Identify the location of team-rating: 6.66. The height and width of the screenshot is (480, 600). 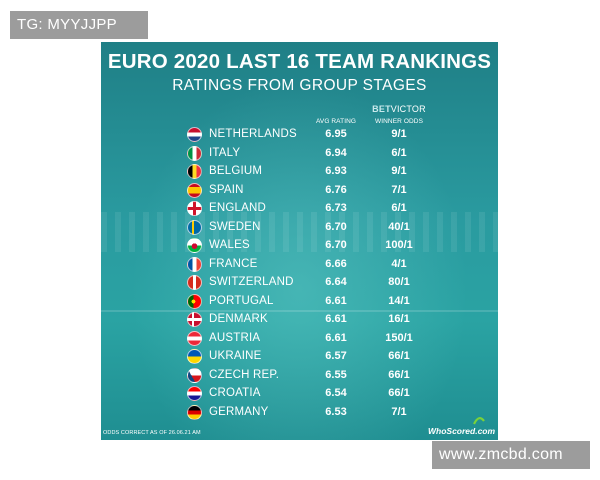
(336, 263).